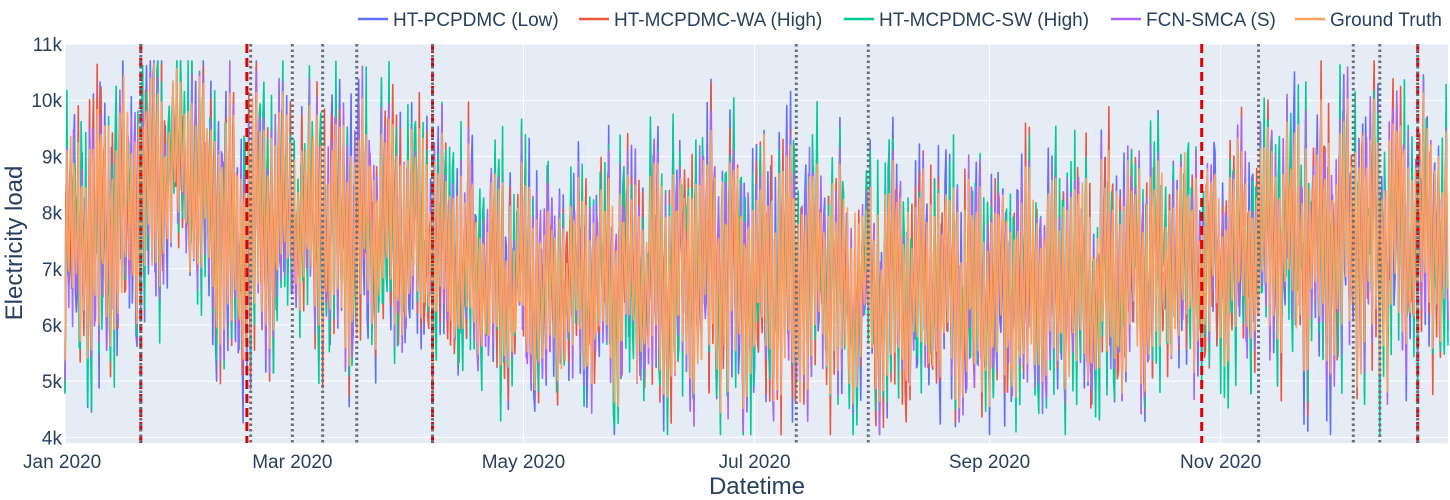 Image resolution: width=1450 pixels, height=500 pixels. What do you see at coordinates (757, 486) in the screenshot?
I see `x-axis-title: Datetime` at bounding box center [757, 486].